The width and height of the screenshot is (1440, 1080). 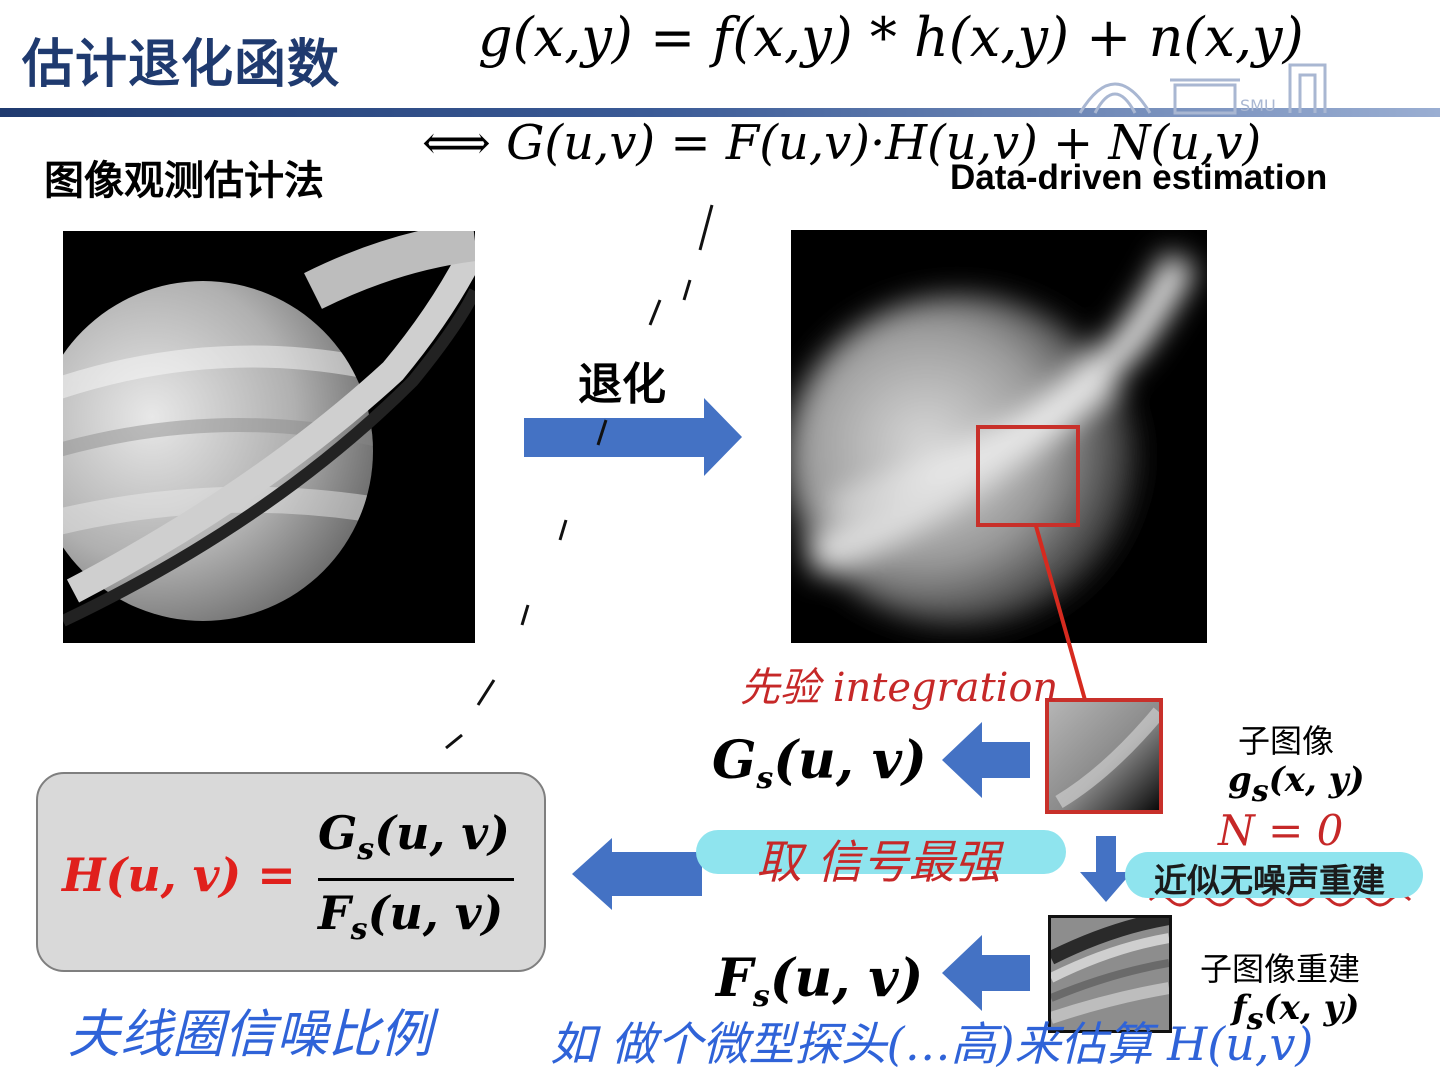 I want to click on sub-image-label: 子图像, so click(x=1286, y=741).